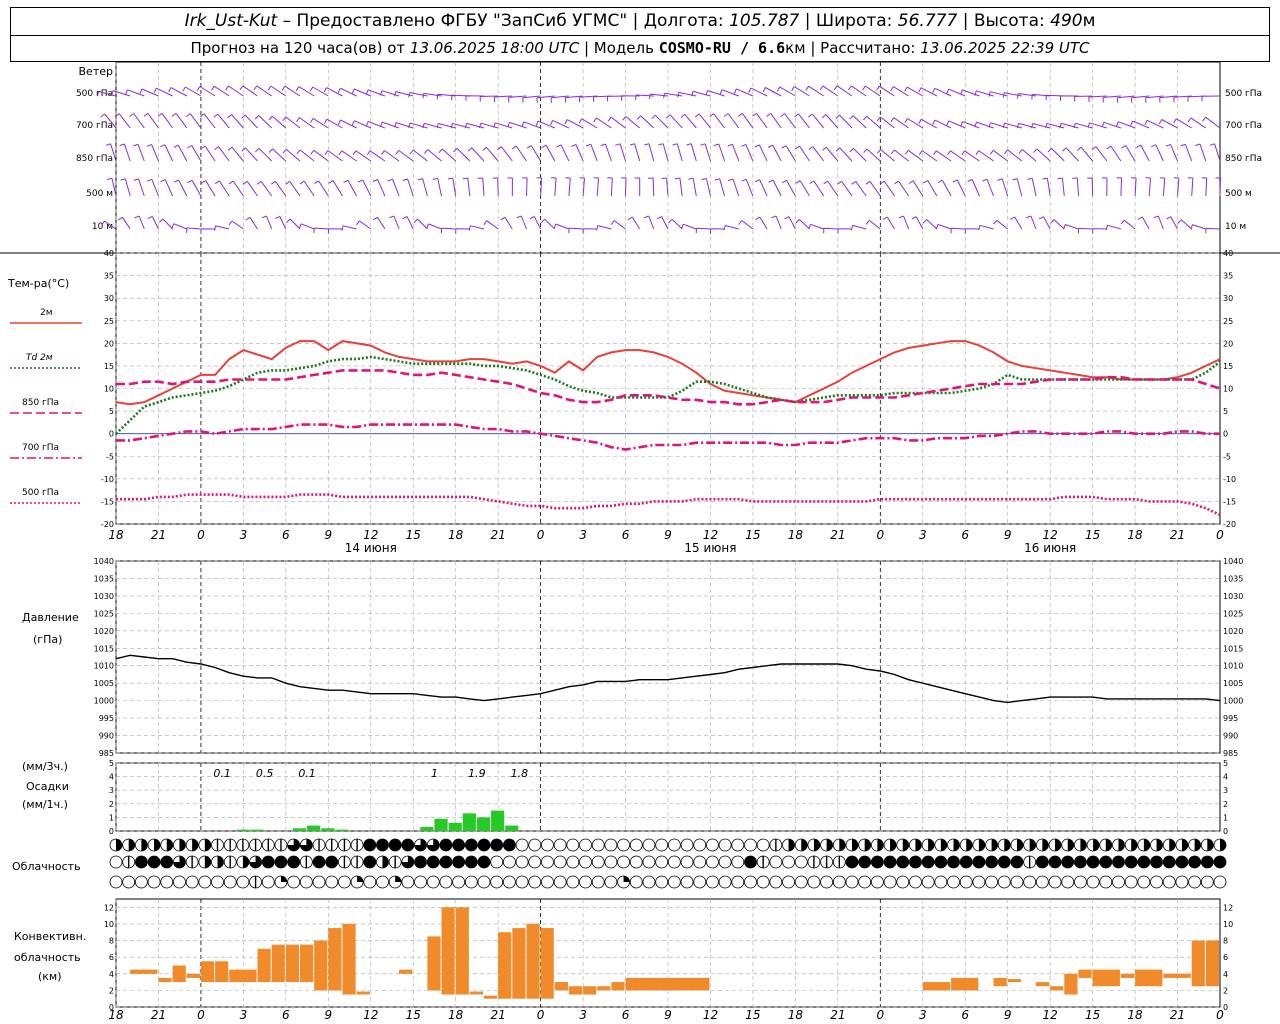 This screenshot has width=1280, height=1024. I want to click on y-tick-label: 40, so click(109, 253).